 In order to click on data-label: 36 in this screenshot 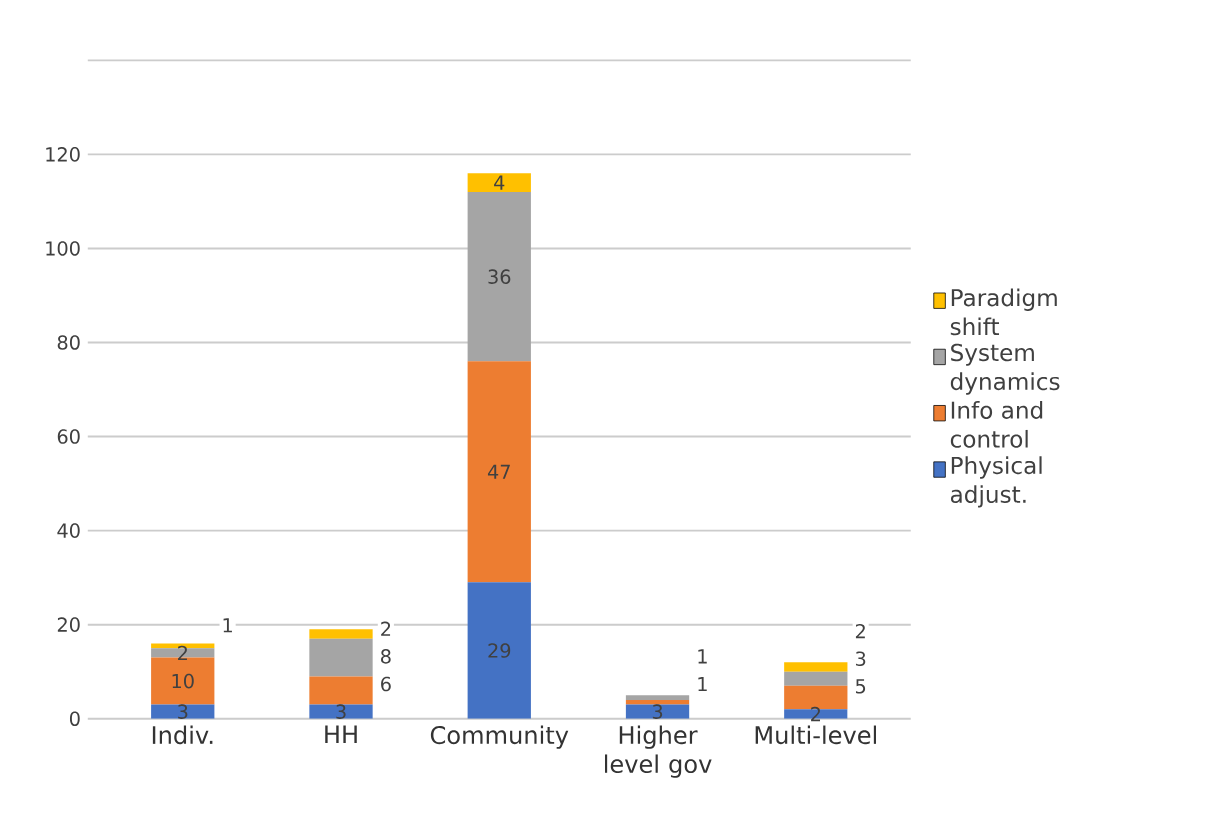, I will do `click(499, 276)`.